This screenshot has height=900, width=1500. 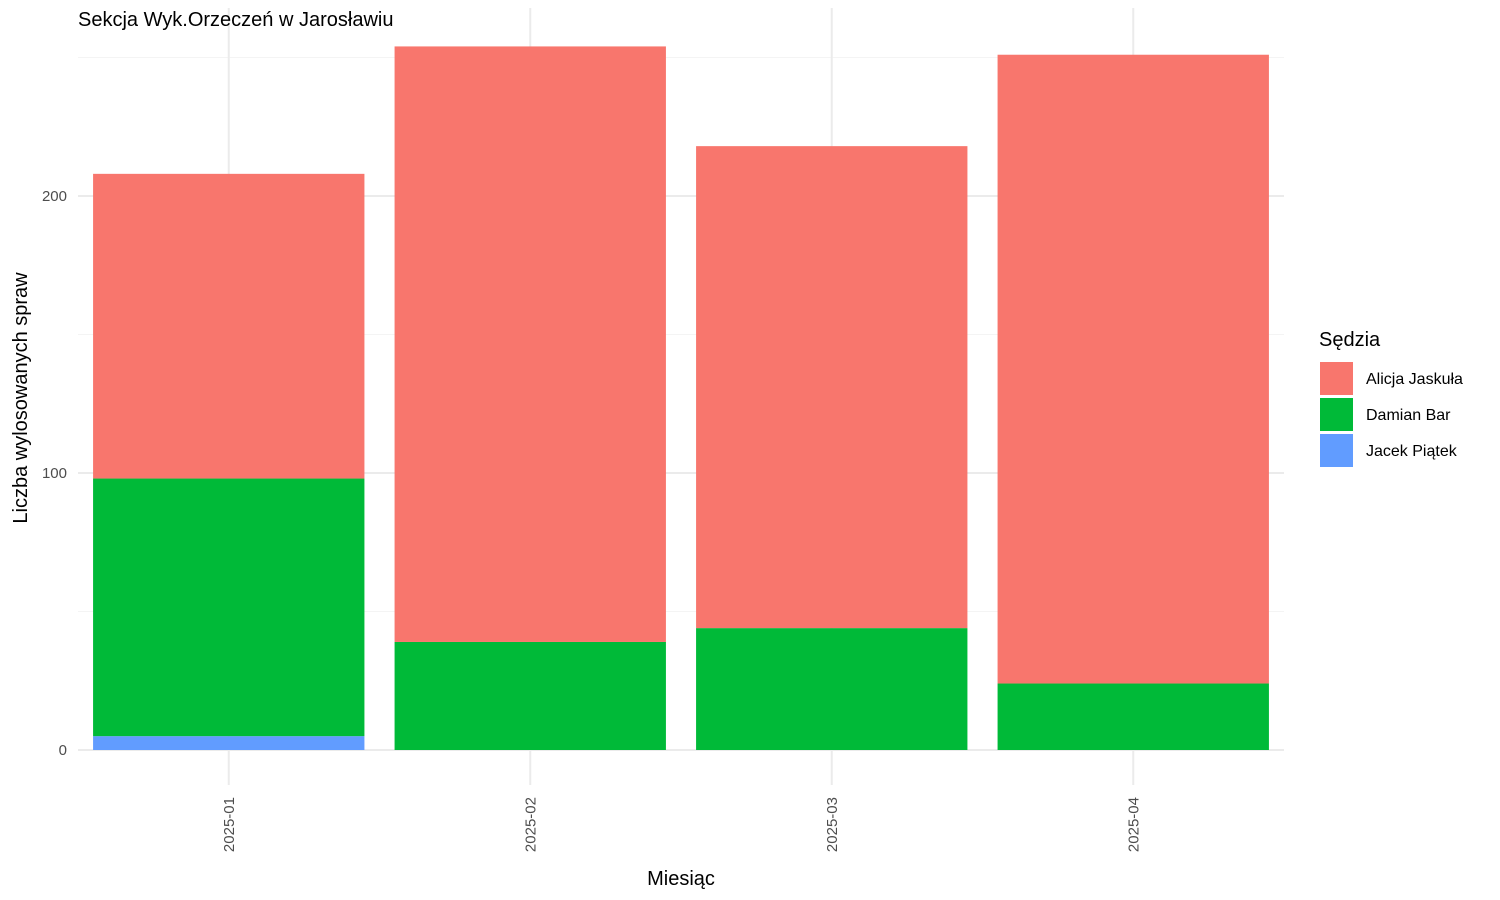 I want to click on legend-label: Damian Bar, so click(x=1408, y=415).